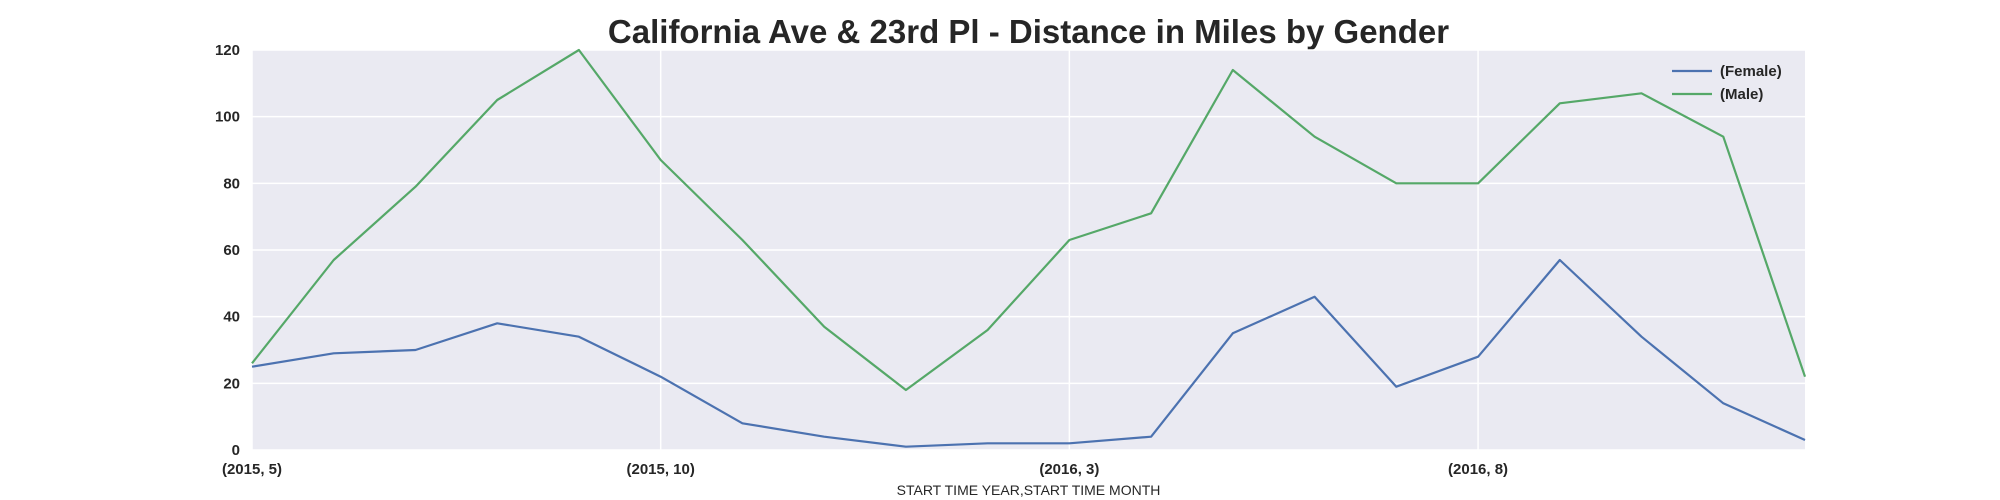 Image resolution: width=2000 pixels, height=500 pixels. I want to click on legend-entry: (Female), so click(1751, 71).